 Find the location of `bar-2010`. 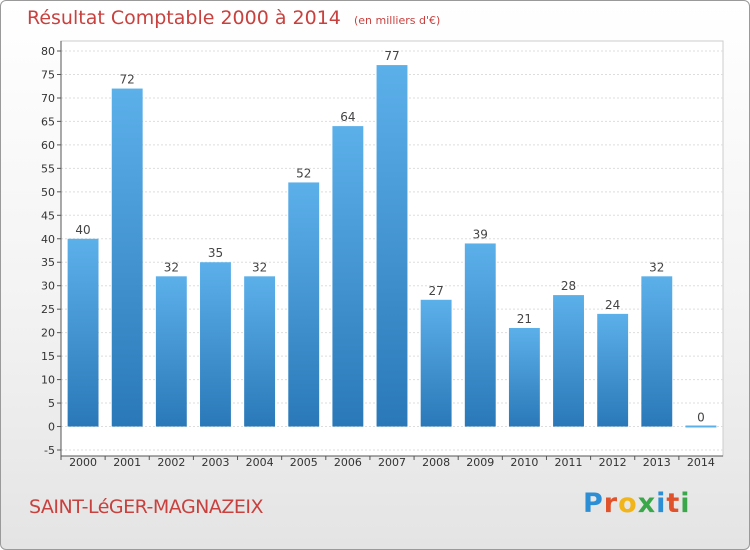

bar-2010 is located at coordinates (524, 377).